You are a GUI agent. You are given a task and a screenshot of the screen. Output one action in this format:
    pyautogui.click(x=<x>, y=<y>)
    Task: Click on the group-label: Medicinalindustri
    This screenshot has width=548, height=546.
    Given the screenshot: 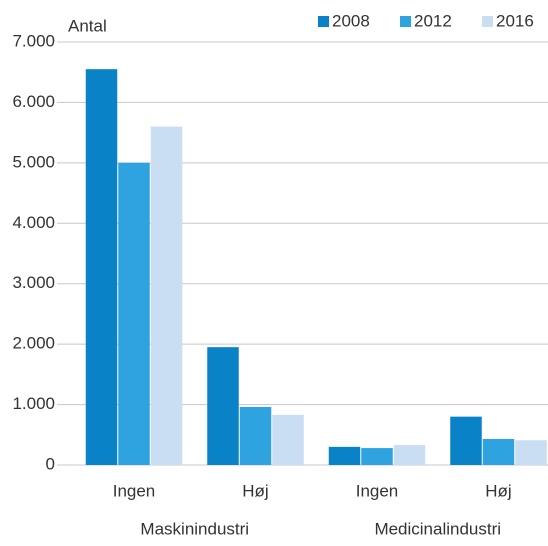 What is the action you would take?
    pyautogui.click(x=437, y=528)
    